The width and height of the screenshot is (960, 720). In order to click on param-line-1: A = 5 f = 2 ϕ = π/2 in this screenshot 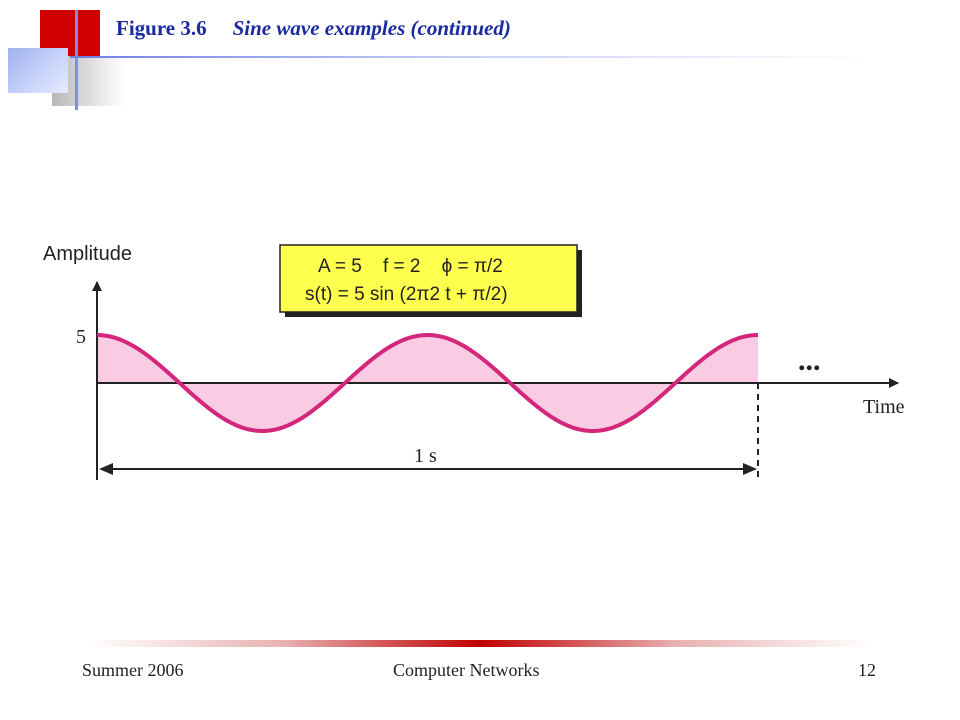, I will do `click(410, 266)`.